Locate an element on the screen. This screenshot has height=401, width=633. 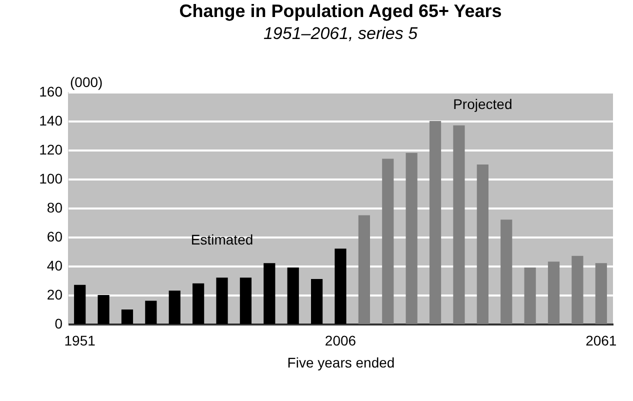
y-tick-label: 0 is located at coordinates (58, 324).